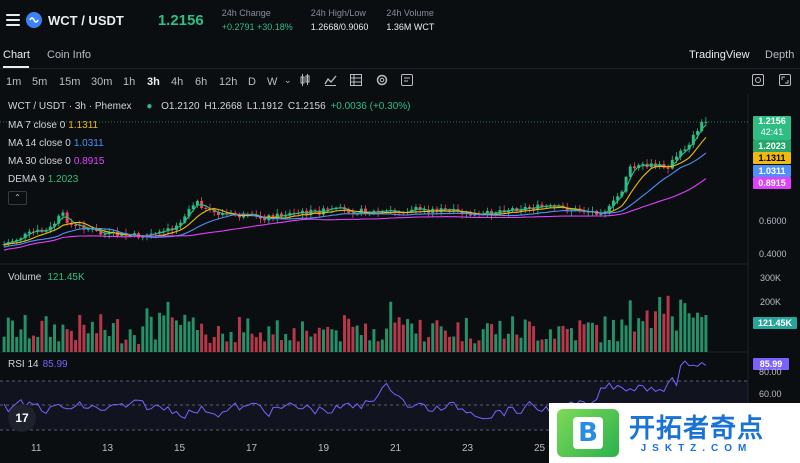 The image size is (800, 463). What do you see at coordinates (288, 80) in the screenshot?
I see `chevron-down-icon: ⌄` at bounding box center [288, 80].